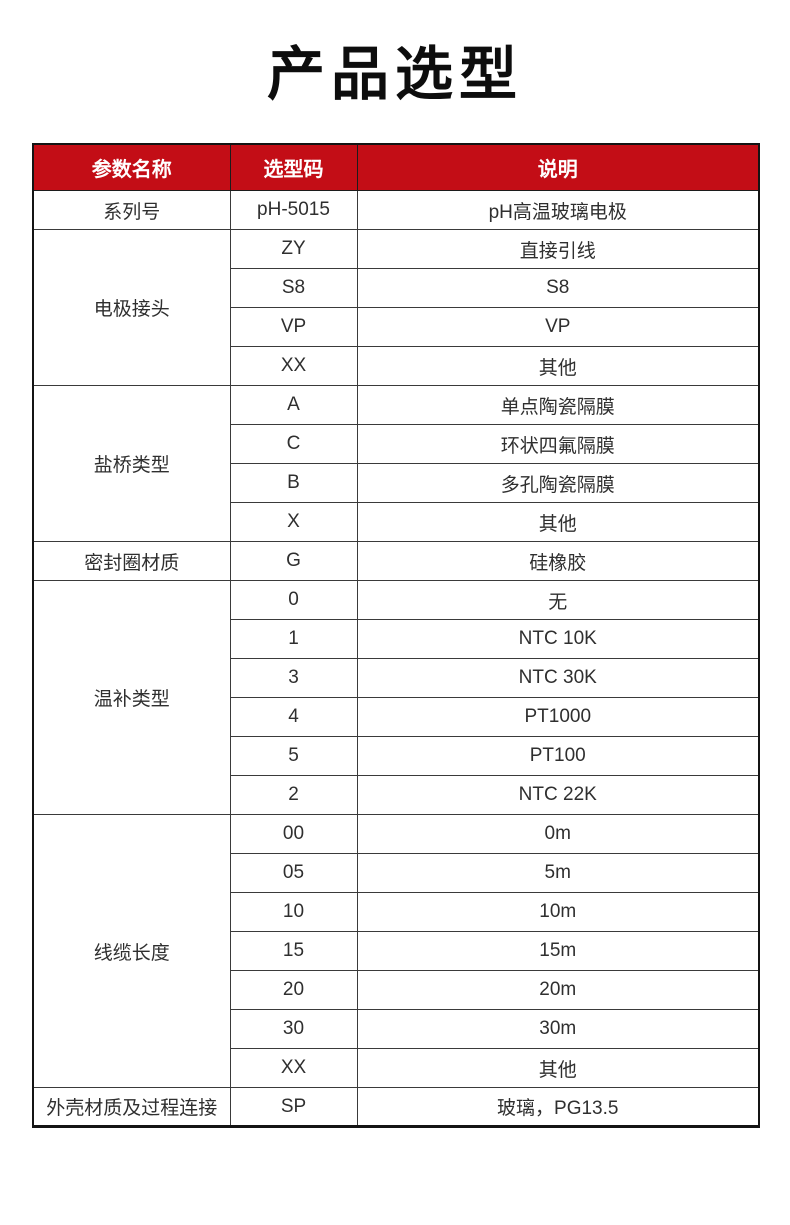 The height and width of the screenshot is (1225, 790). What do you see at coordinates (293, 167) in the screenshot?
I see `column-header-selection-code: 选型码` at bounding box center [293, 167].